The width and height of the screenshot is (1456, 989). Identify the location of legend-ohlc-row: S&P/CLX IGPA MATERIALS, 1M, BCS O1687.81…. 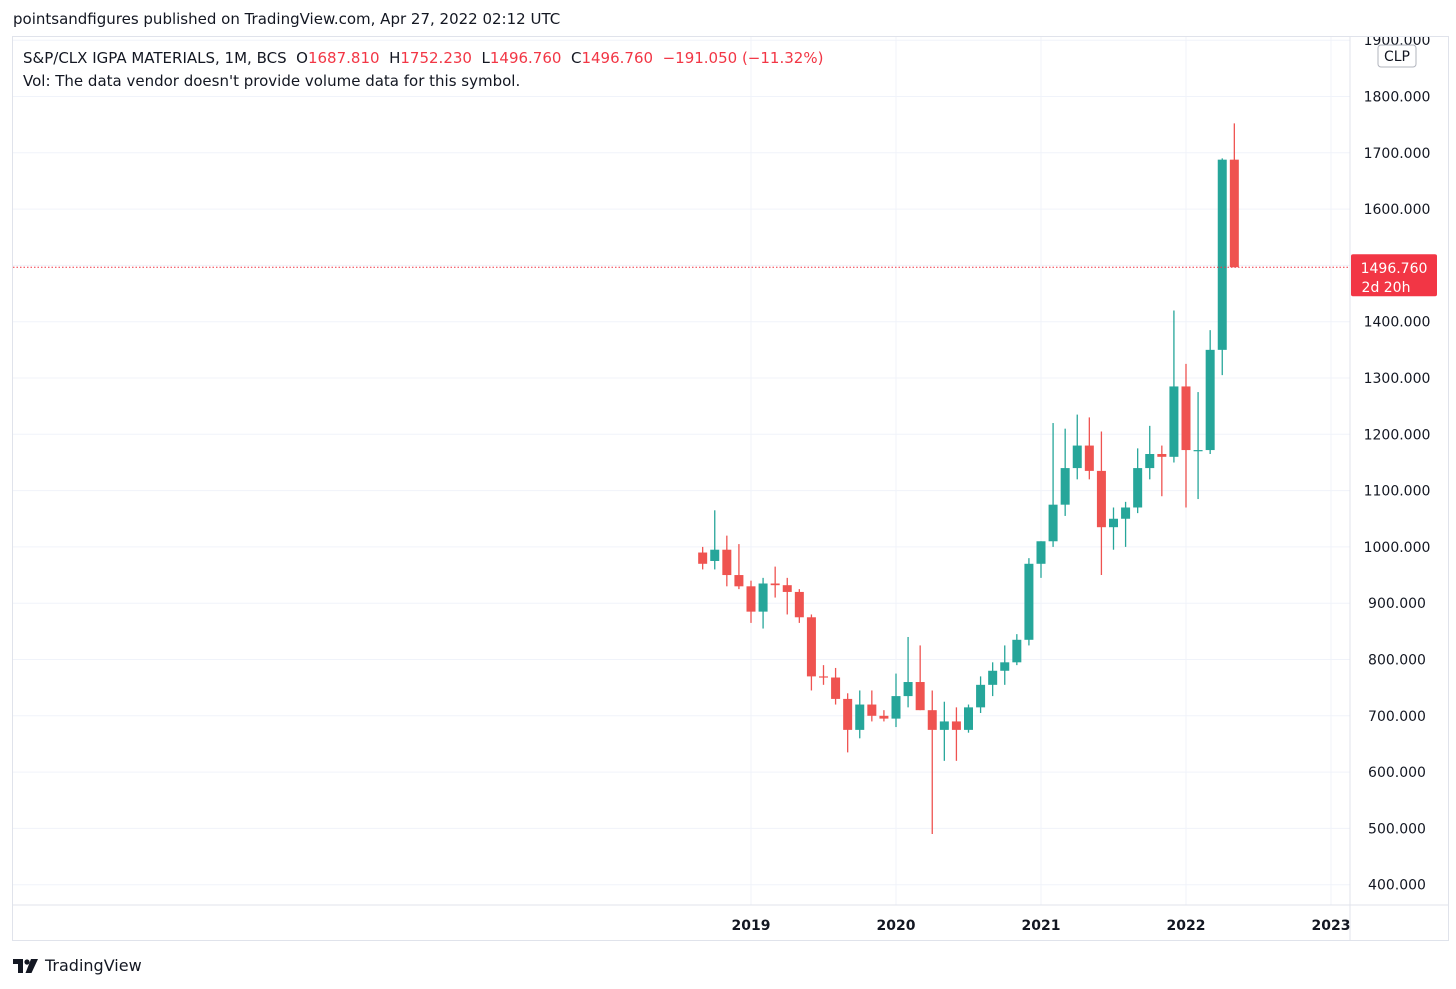
(423, 58).